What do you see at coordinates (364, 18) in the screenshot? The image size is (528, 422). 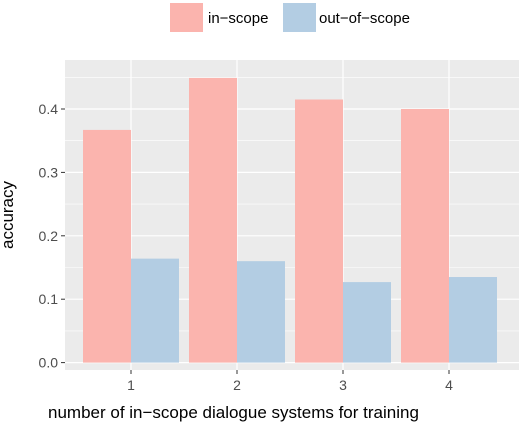 I see `legend-label-out-of-scope: out−of−scope` at bounding box center [364, 18].